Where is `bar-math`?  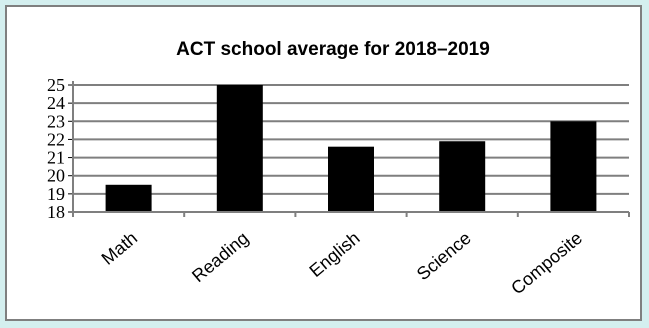 bar-math is located at coordinates (128, 198).